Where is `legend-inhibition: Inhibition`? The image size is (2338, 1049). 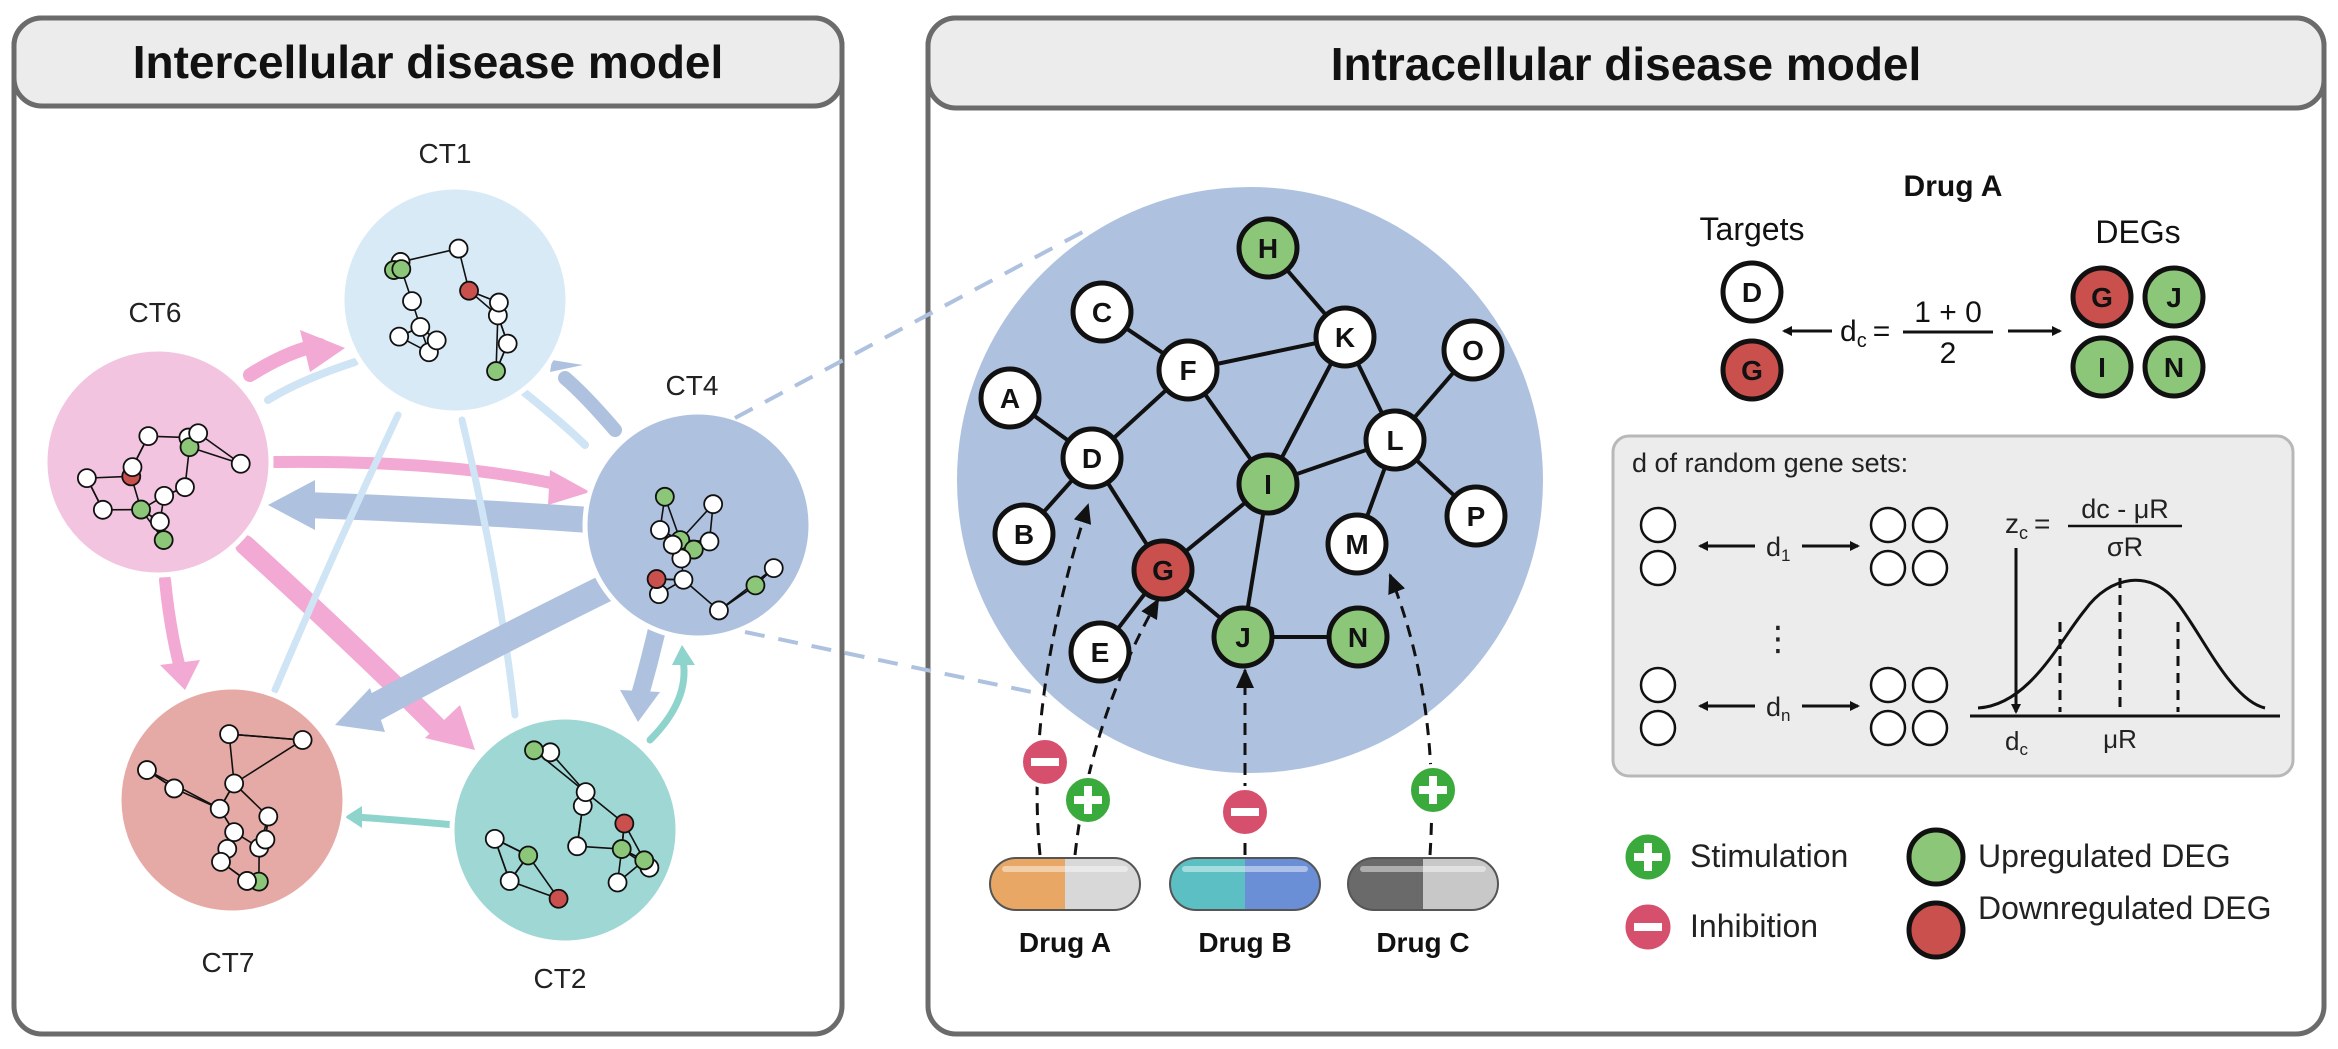
legend-inhibition: Inhibition is located at coordinates (1720, 927).